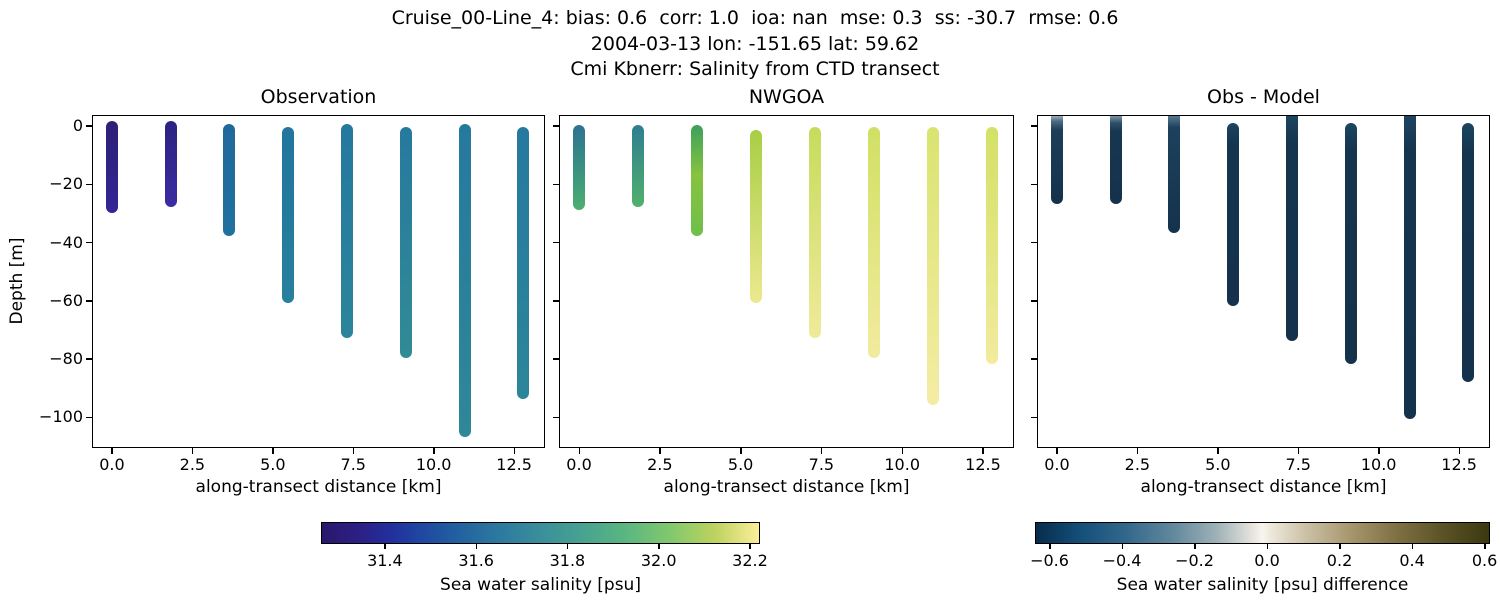  What do you see at coordinates (66, 300) in the screenshot?
I see `y-tick-label: −60` at bounding box center [66, 300].